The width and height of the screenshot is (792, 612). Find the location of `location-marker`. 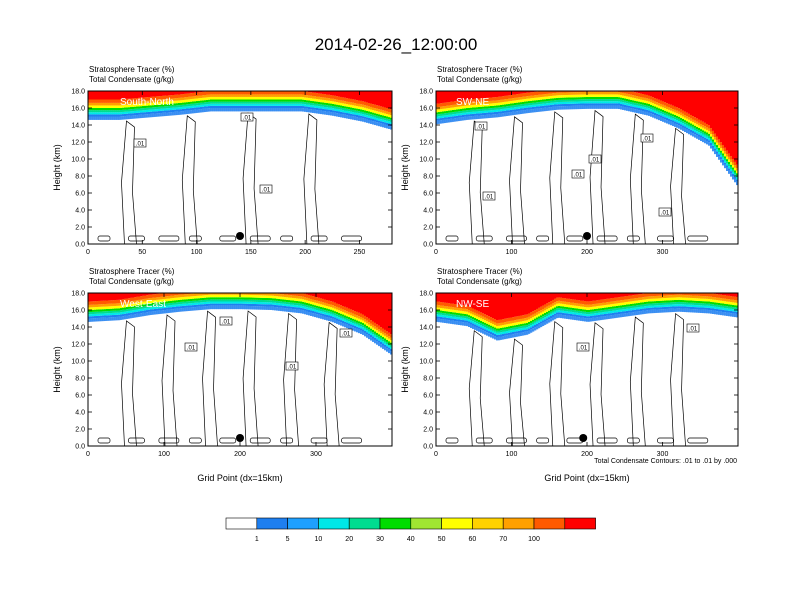

location-marker is located at coordinates (240, 236).